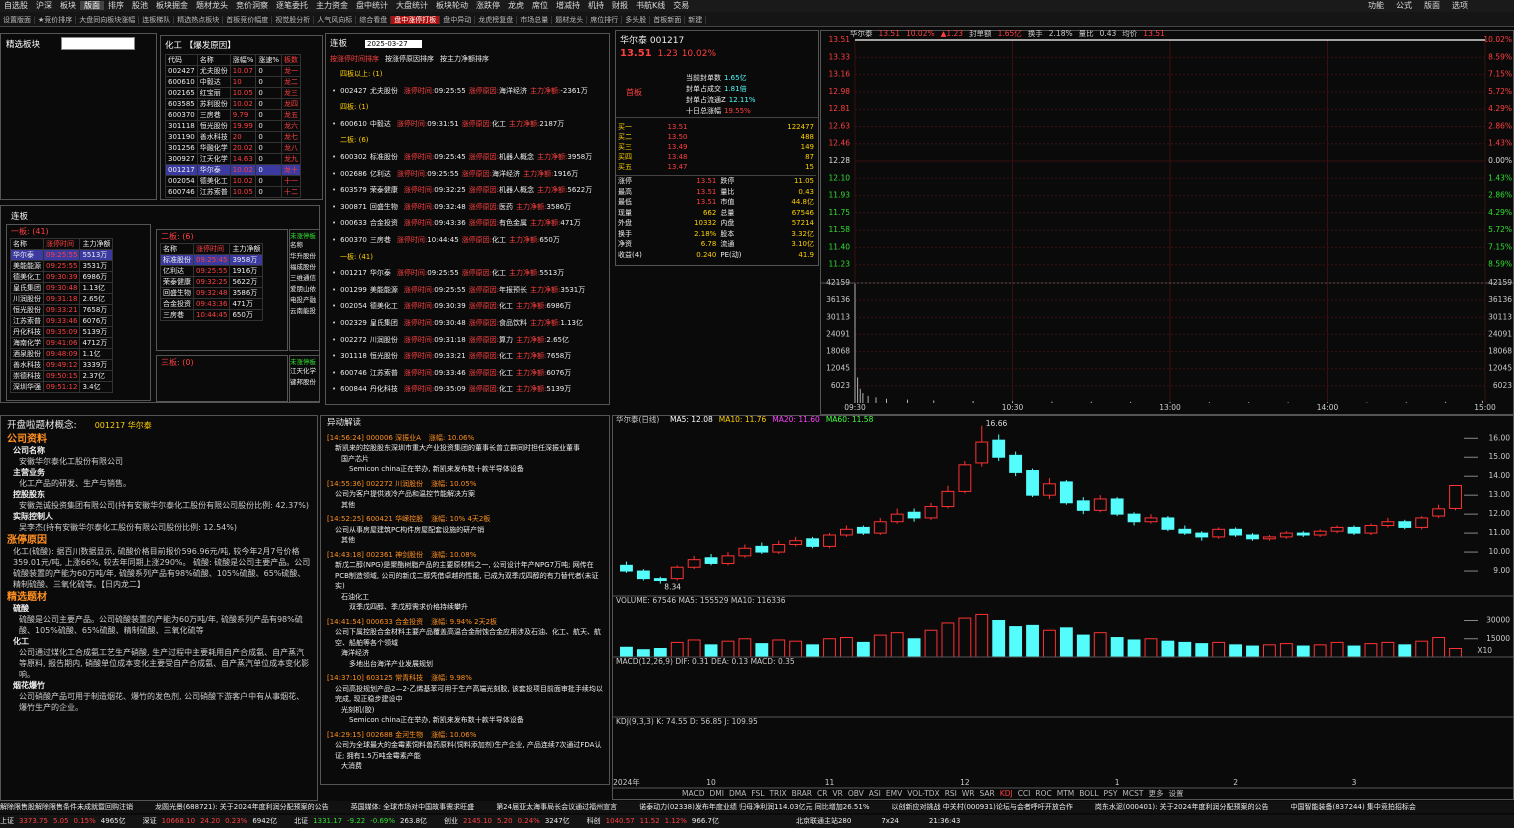  I want to click on tab: 人气风向标, so click(335, 20).